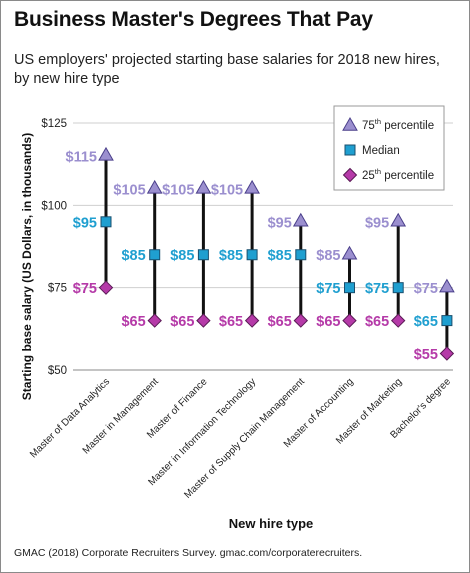  What do you see at coordinates (381, 151) in the screenshot?
I see `legend-median-label: Median` at bounding box center [381, 151].